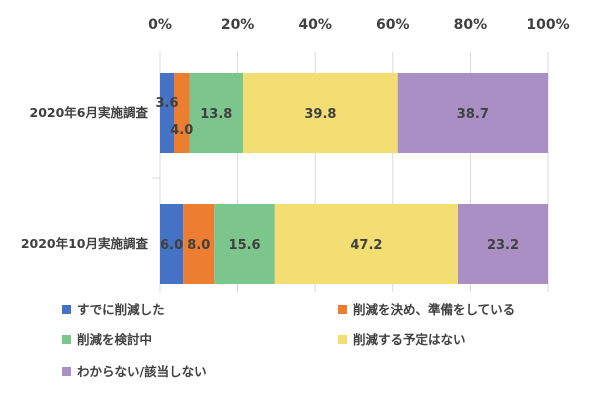 This screenshot has height=401, width=600. I want to click on data-label: 4.0, so click(181, 130).